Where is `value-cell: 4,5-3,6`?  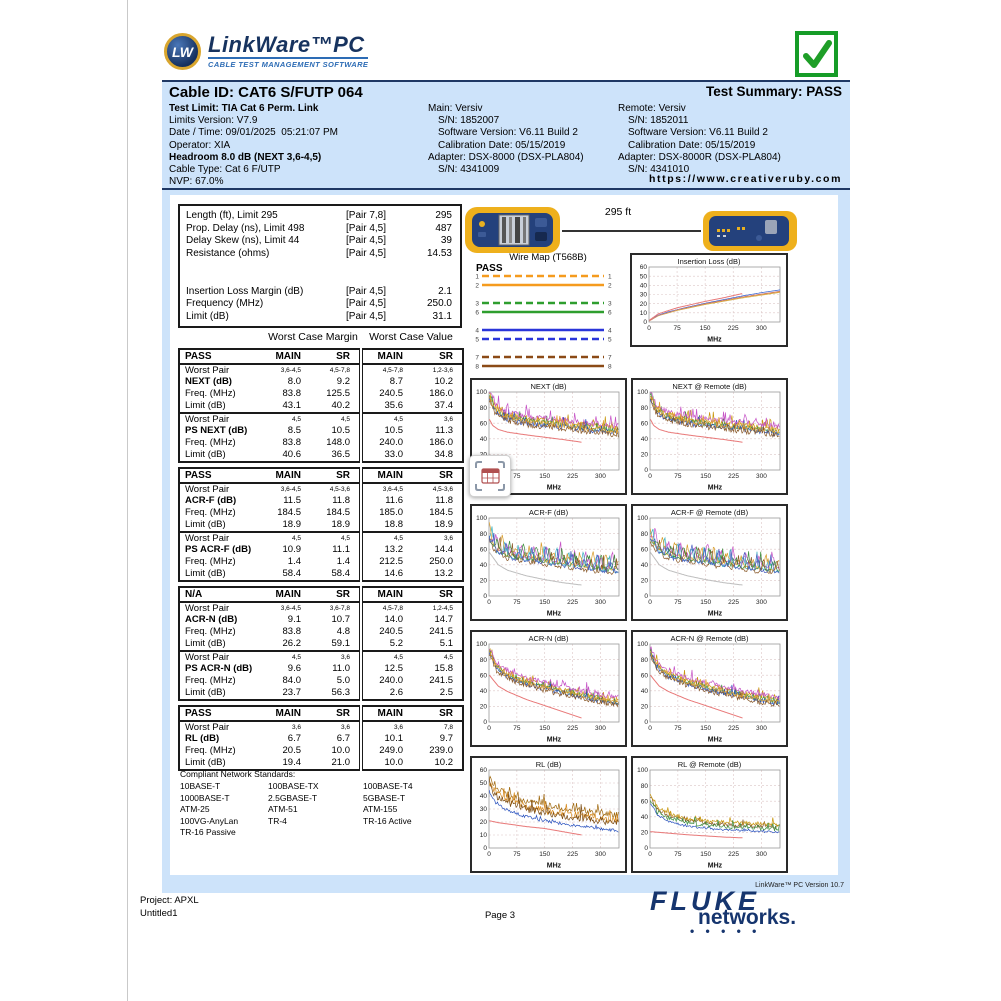
value-cell: 4,5-3,6 is located at coordinates (339, 489).